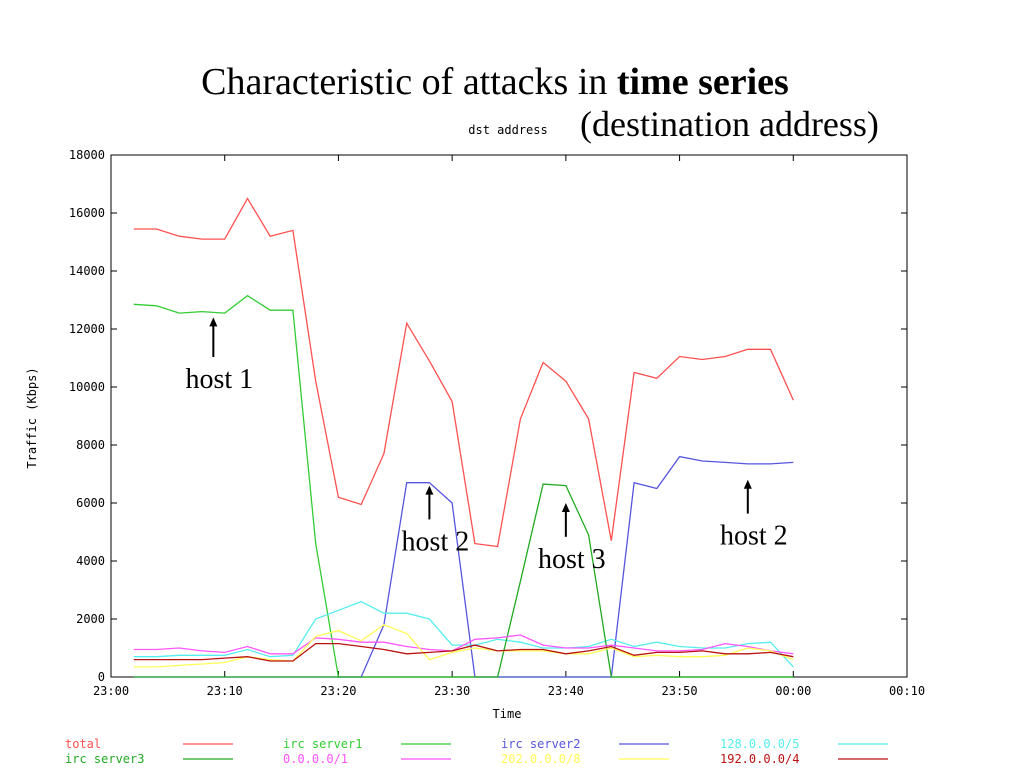  I want to click on x-tick-label: 00:10, so click(907, 691).